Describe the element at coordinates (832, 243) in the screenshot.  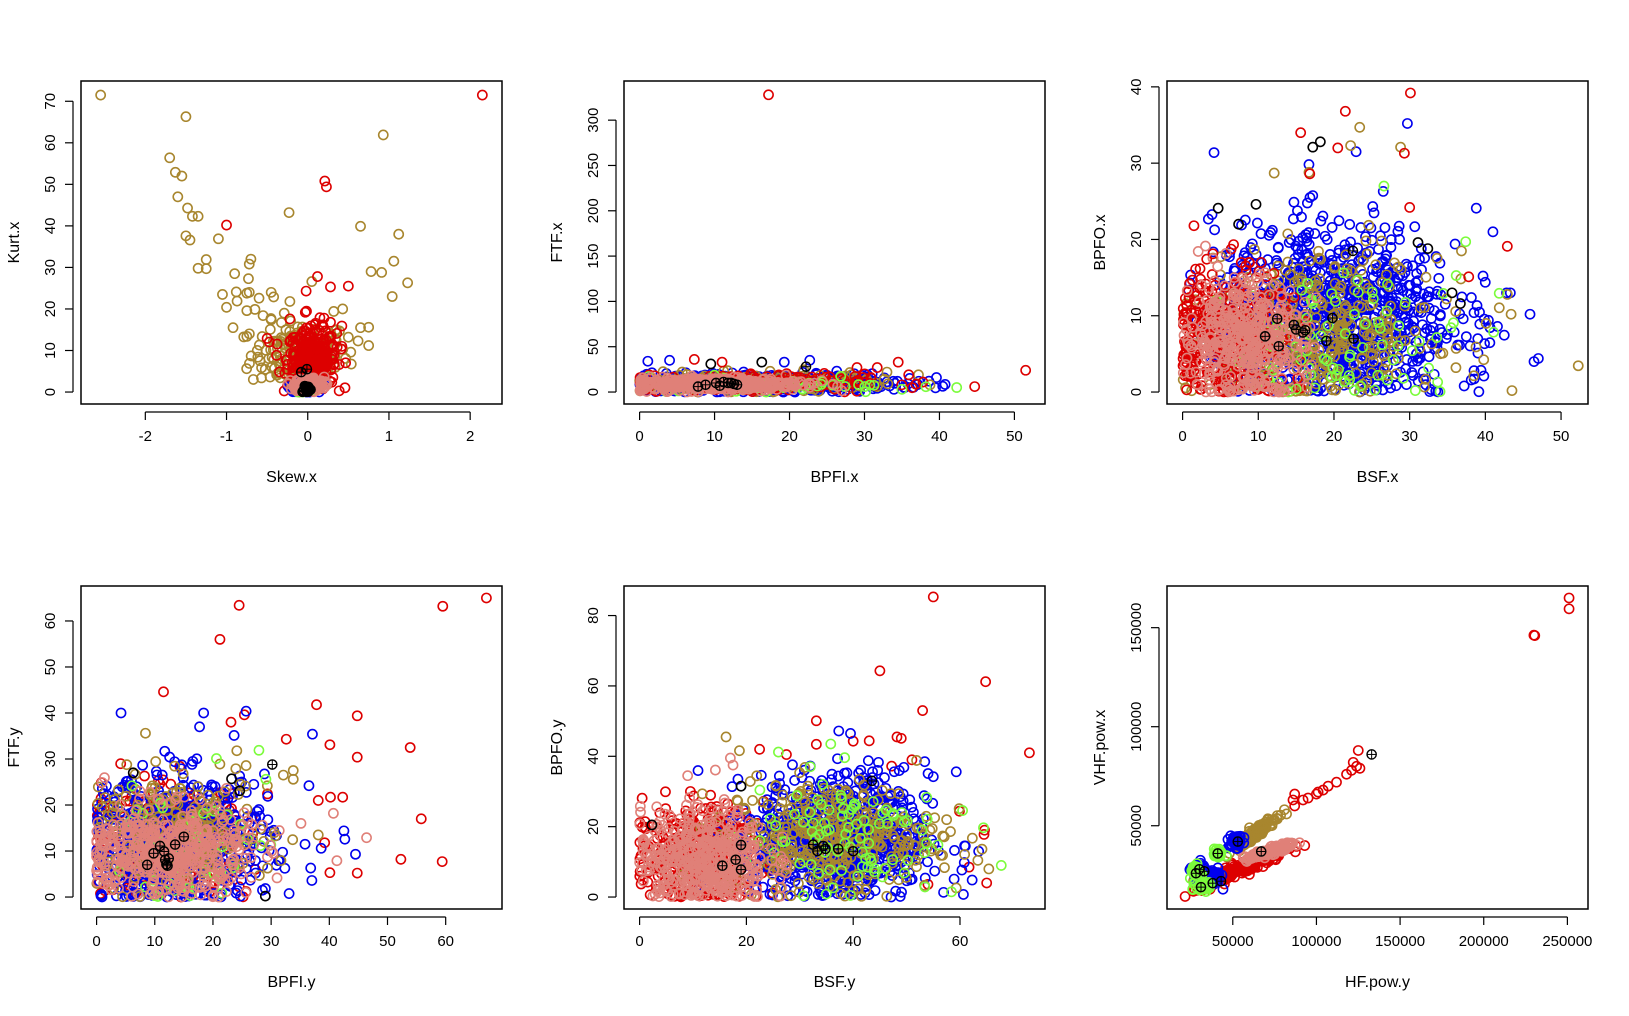
I see `points-p2` at that location.